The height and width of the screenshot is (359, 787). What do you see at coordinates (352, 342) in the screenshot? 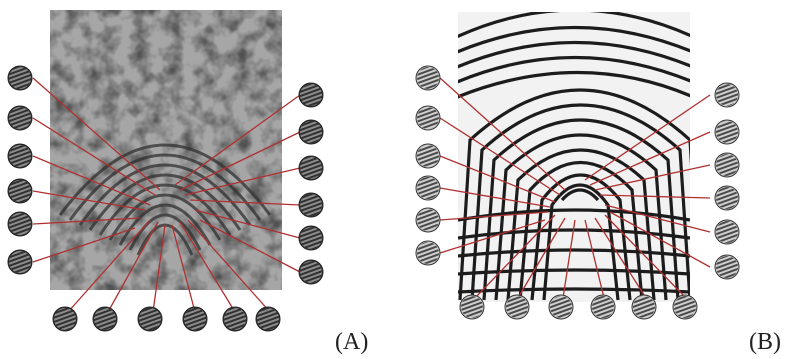
I see `panel-a-label: (A)` at bounding box center [352, 342].